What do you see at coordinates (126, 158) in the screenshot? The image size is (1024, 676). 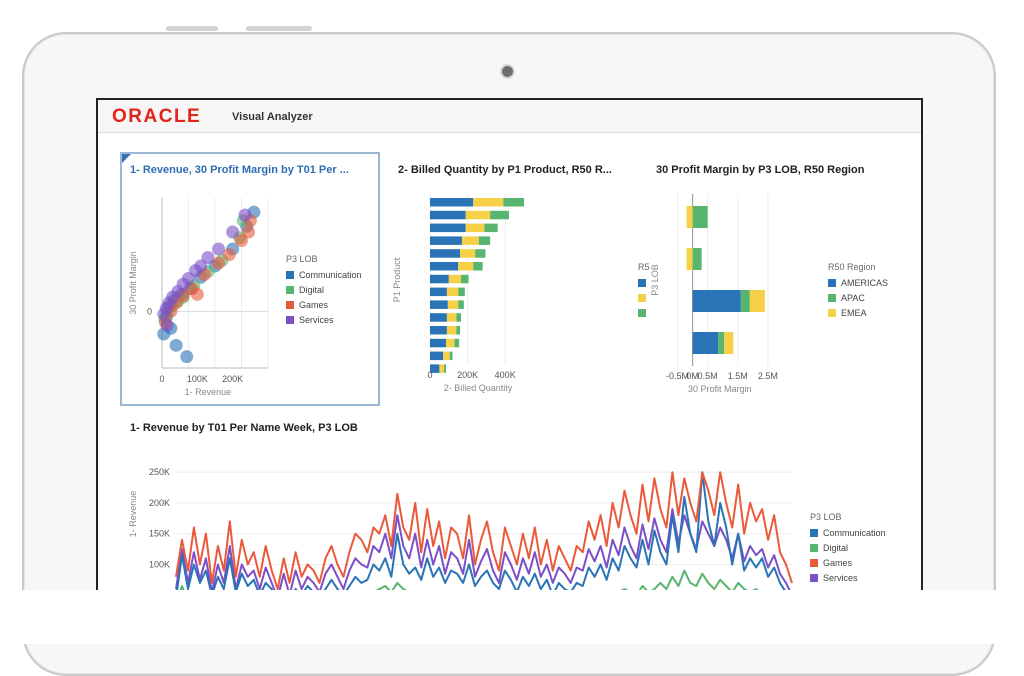 I see `selection-corner-icon` at bounding box center [126, 158].